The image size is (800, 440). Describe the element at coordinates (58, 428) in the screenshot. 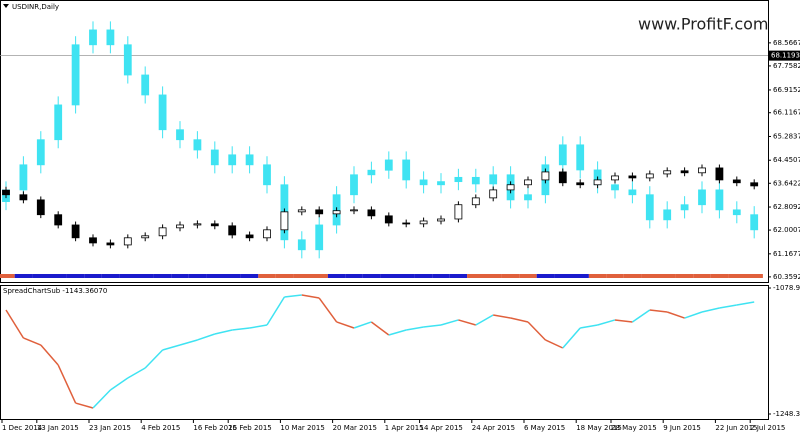

I see `x-tick-label: 13 Jan 2015` at that location.